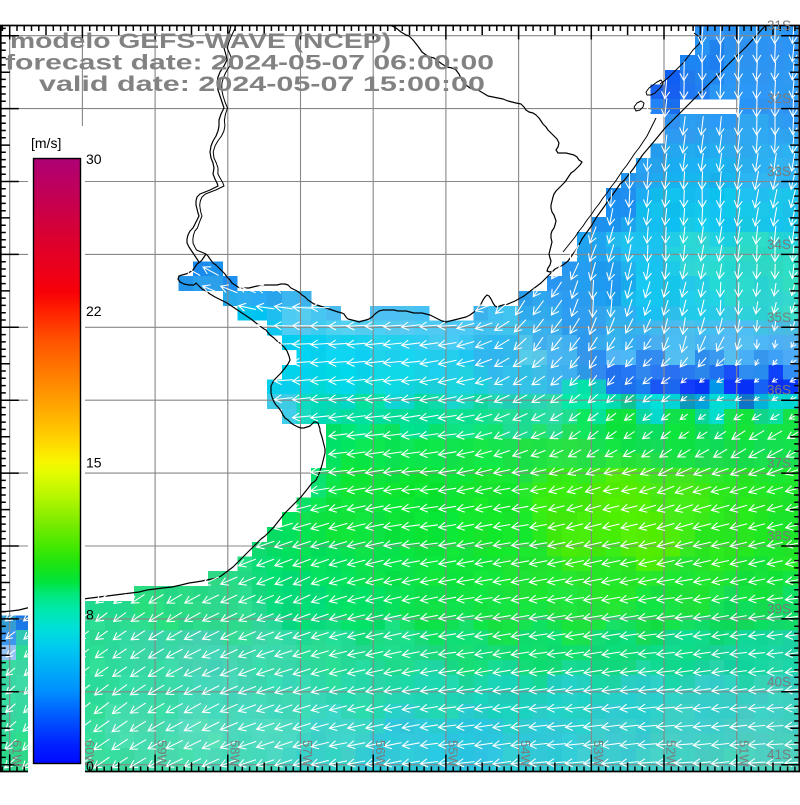  Describe the element at coordinates (89, 753) in the screenshot. I see `svg-text: 60W` at that location.